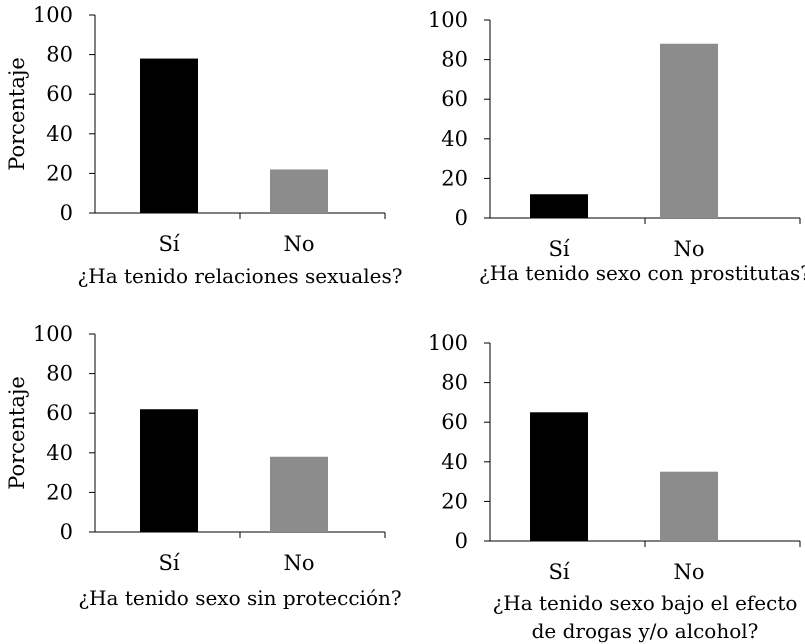  What do you see at coordinates (642, 273) in the screenshot?
I see `x-axis-title: ¿Ha tenido sexo con prostitutas?` at bounding box center [642, 273].